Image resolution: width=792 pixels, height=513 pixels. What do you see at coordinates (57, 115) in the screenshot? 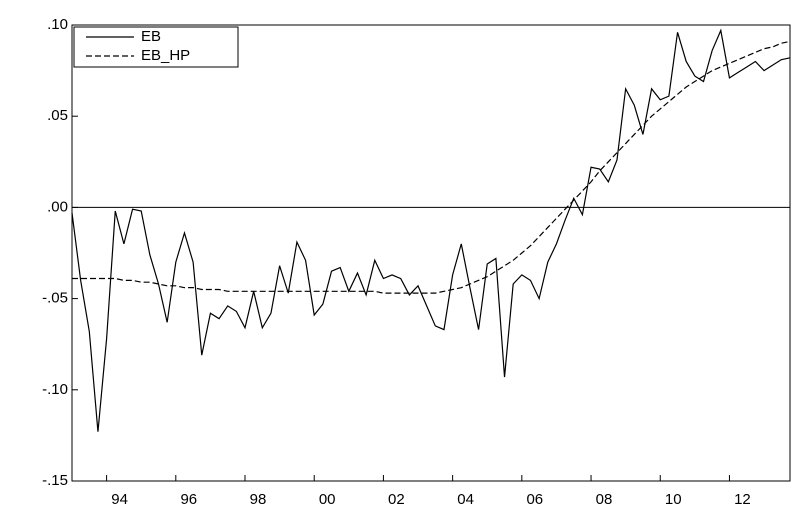
I see `y-tick-label: .05` at bounding box center [57, 115].